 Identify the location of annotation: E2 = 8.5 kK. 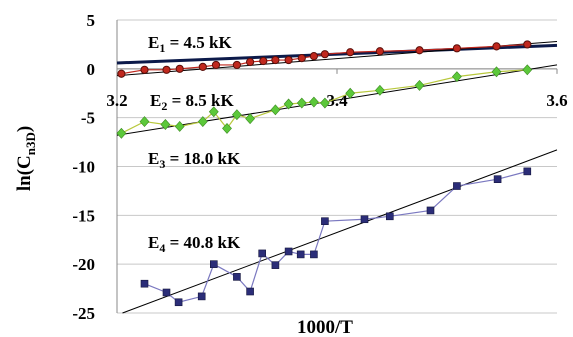
(192, 102).